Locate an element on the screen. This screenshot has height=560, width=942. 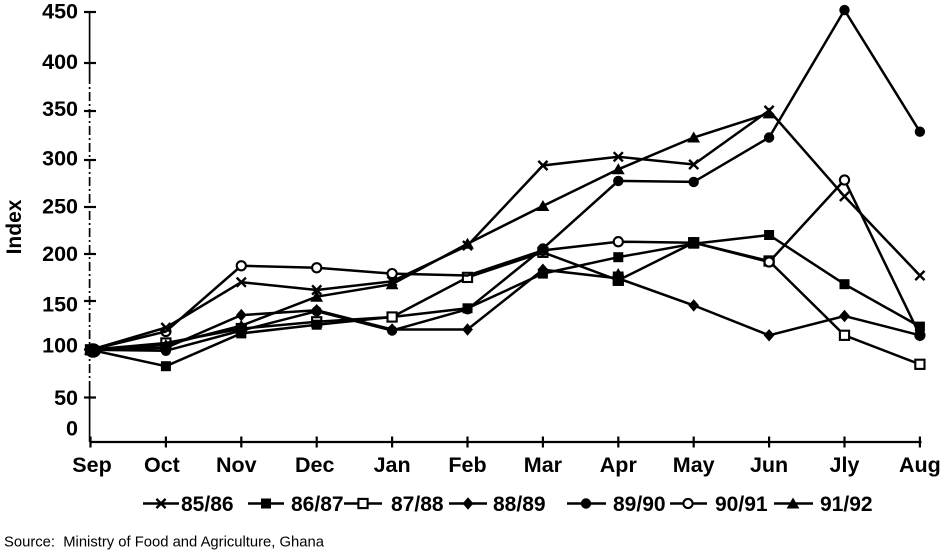
svg-text: Apr is located at coordinates (619, 465).